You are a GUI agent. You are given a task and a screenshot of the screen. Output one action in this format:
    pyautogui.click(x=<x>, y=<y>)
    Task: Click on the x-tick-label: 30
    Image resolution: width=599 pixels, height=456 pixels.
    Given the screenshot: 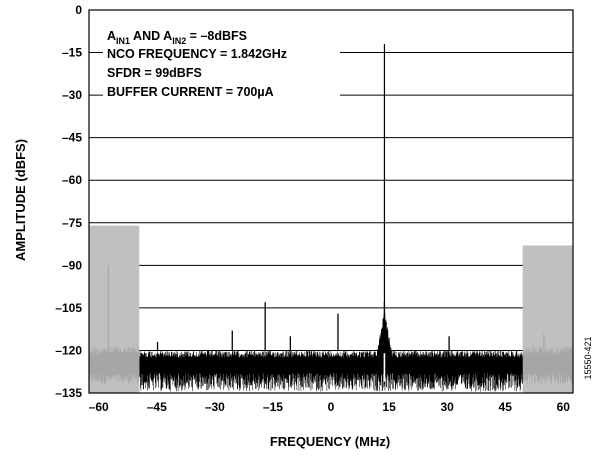 What is the action you would take?
    pyautogui.click(x=447, y=407)
    